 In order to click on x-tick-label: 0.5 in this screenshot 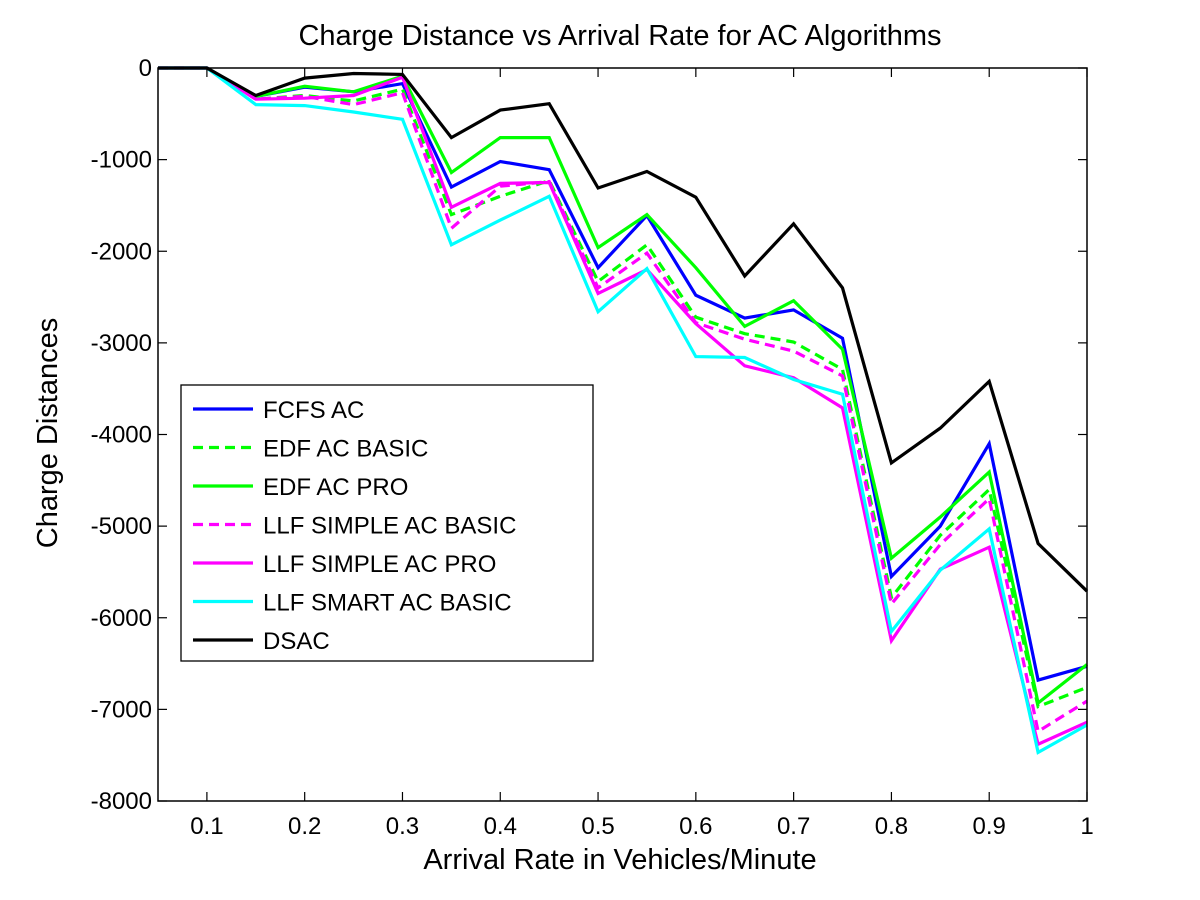, I will do `click(597, 826)`.